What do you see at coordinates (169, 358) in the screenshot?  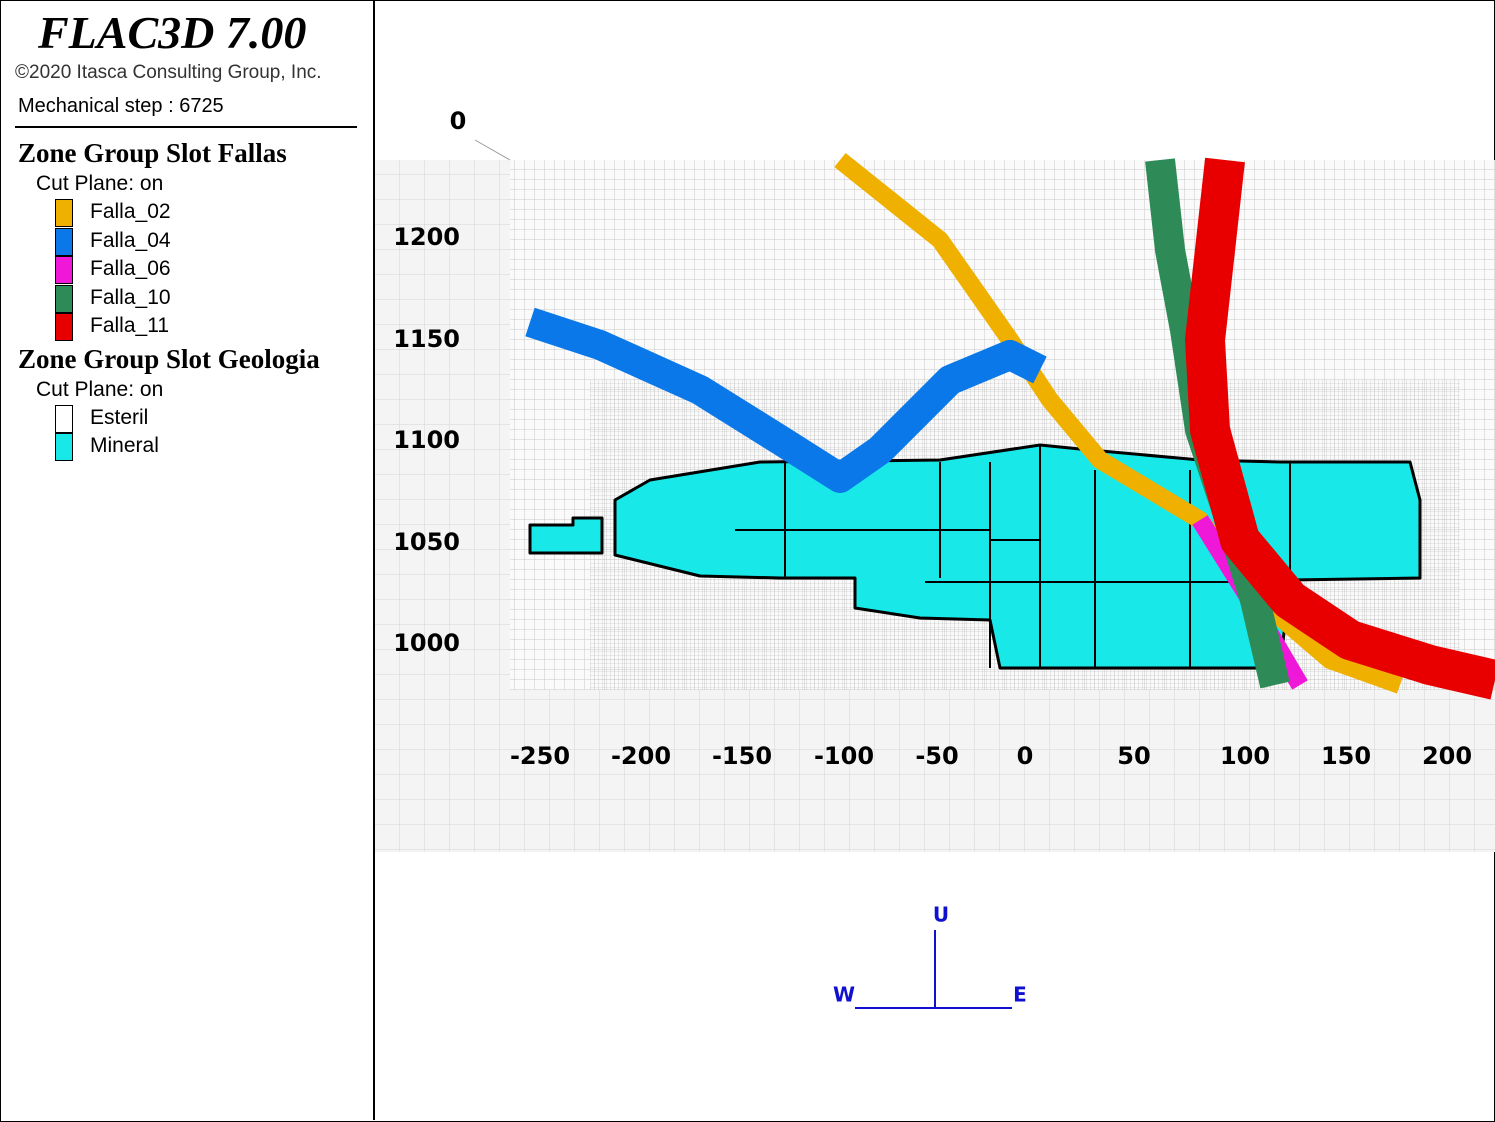 I see `legend-group-title: Zone Group Slot Geologia` at bounding box center [169, 358].